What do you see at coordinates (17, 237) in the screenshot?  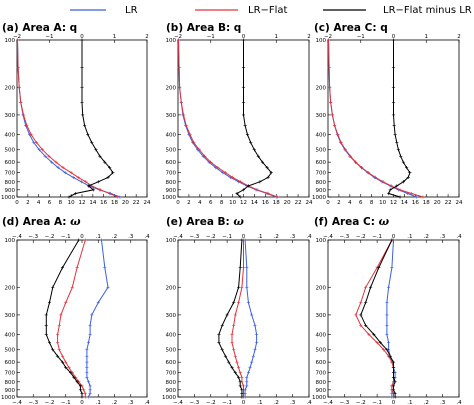 I see `panel-d-xtick-top-label: −.4` at bounding box center [17, 237].